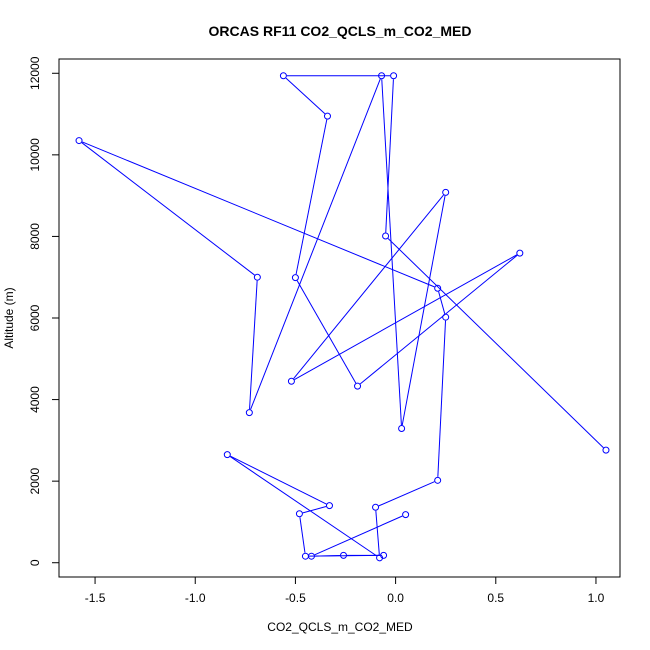  Describe the element at coordinates (95, 598) in the screenshot. I see `x-tick-label: -1.5` at that location.